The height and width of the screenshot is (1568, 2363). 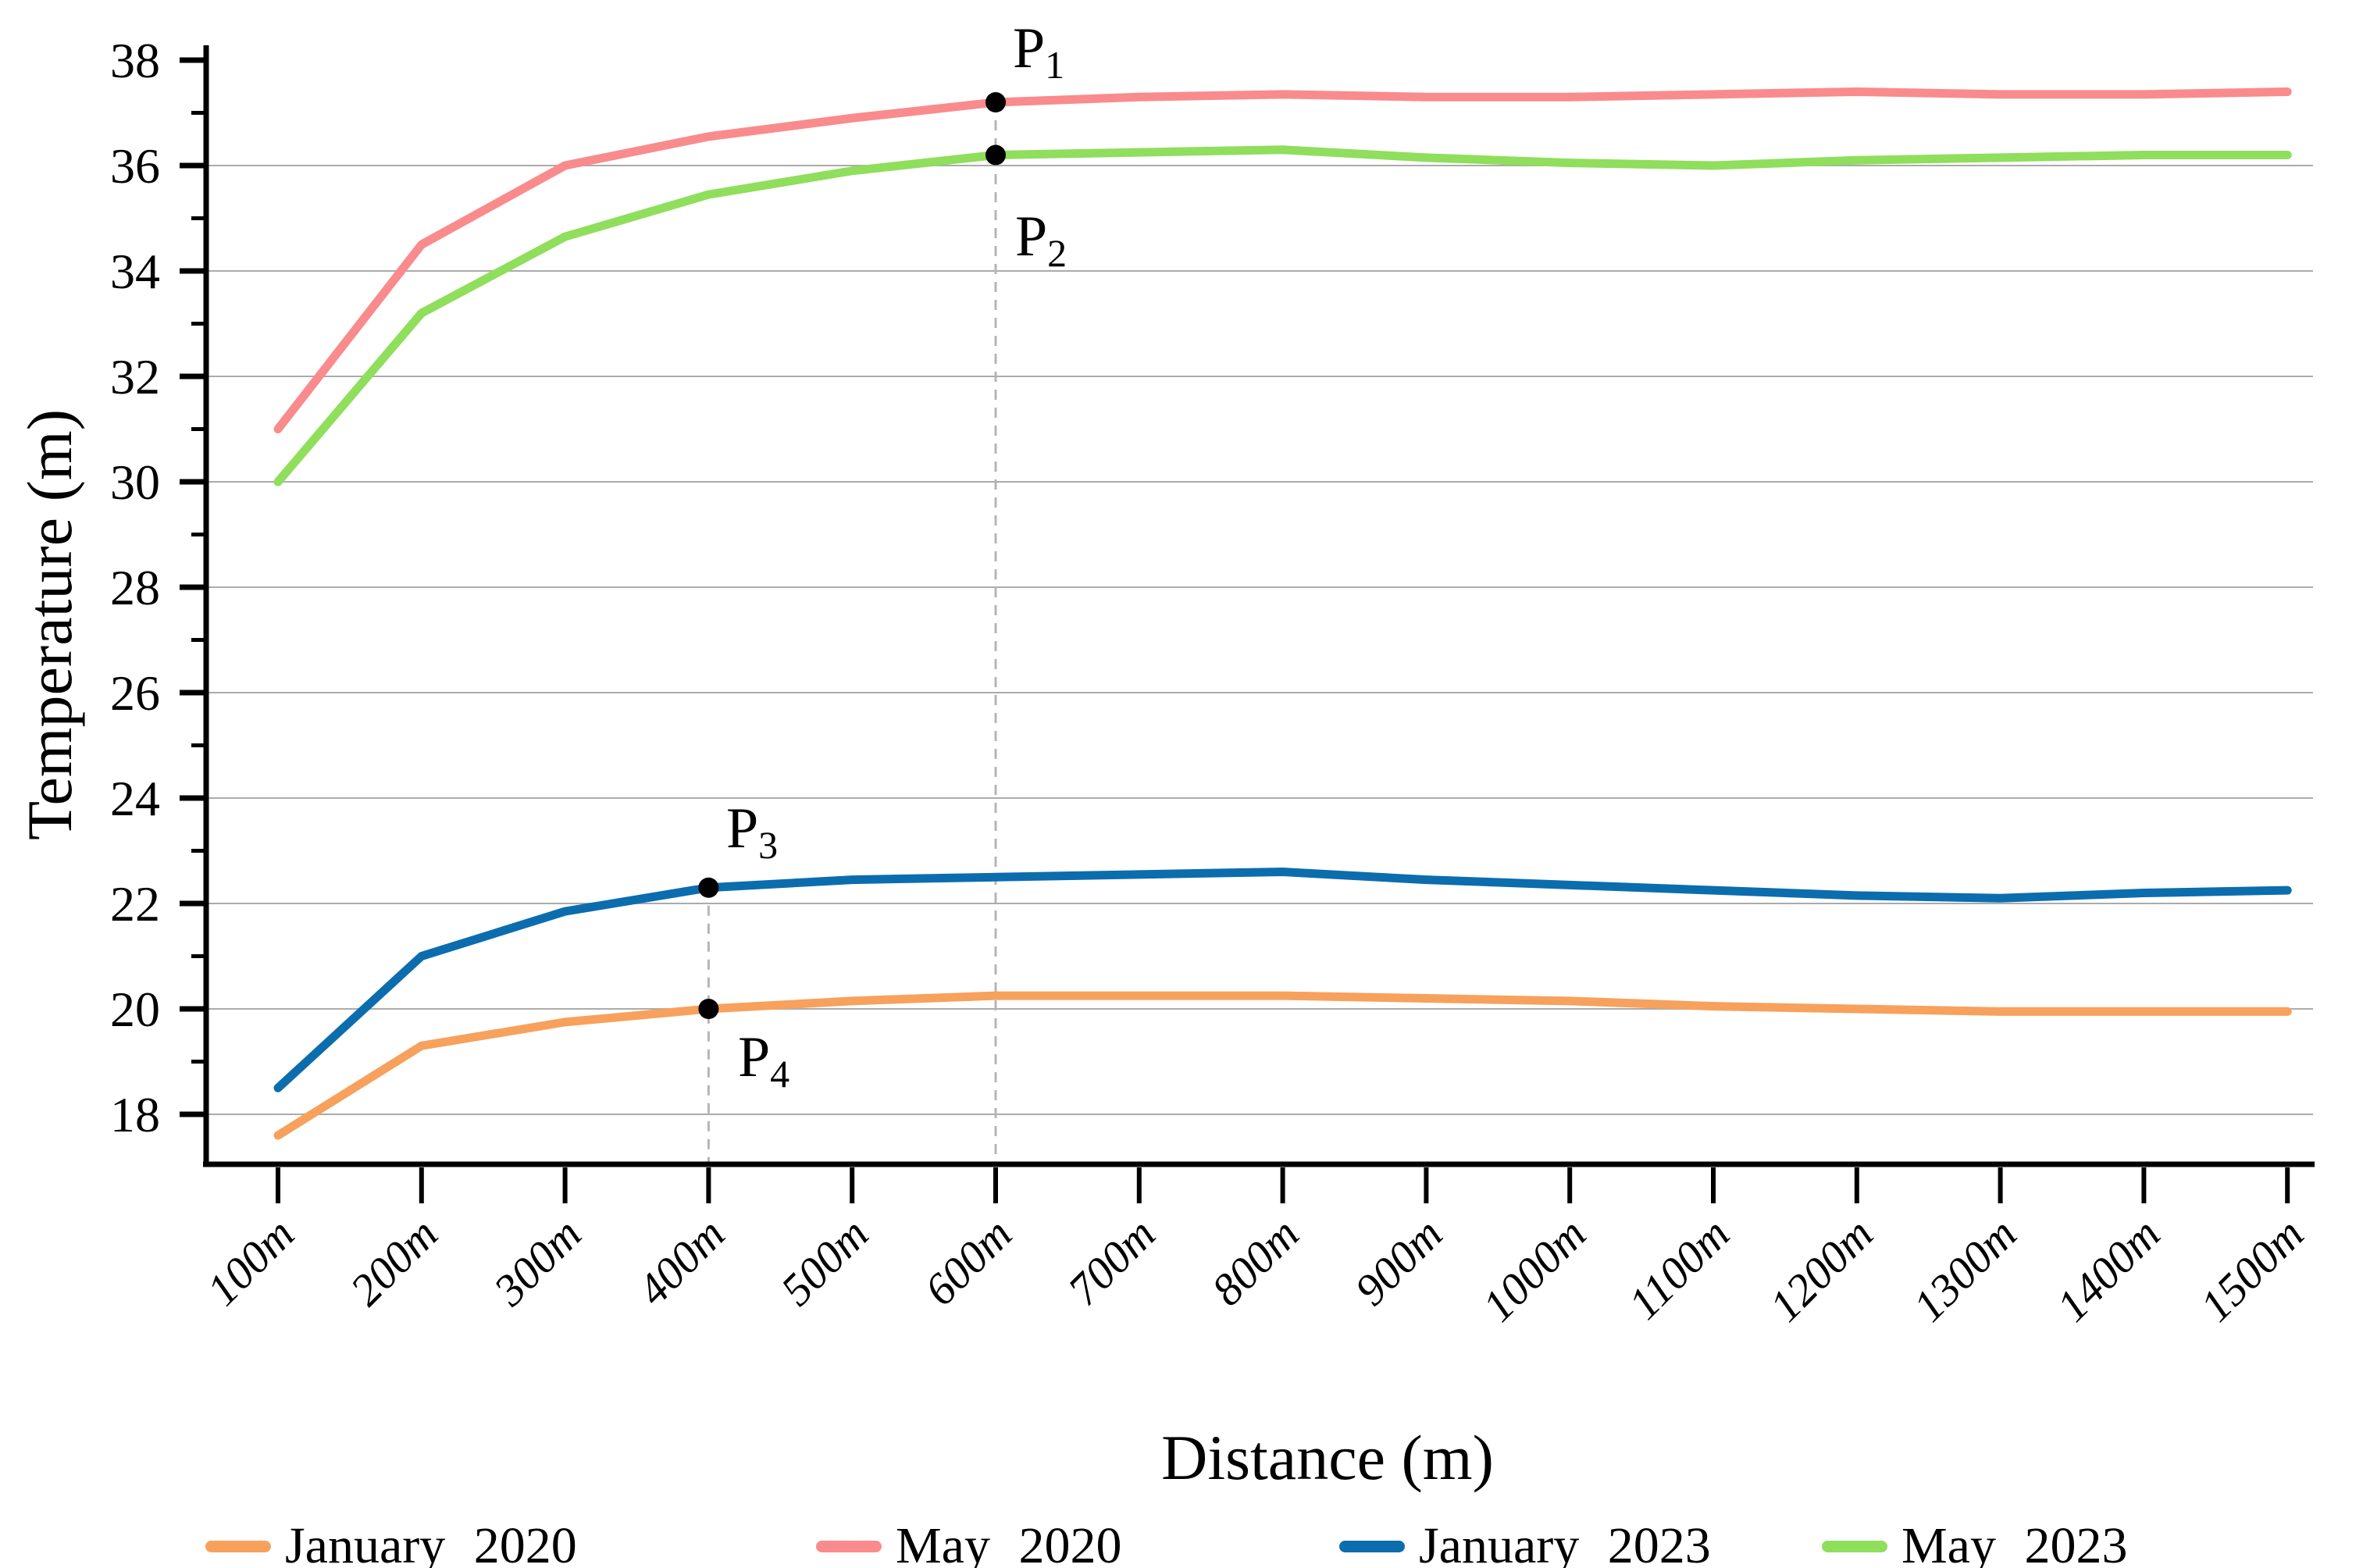 What do you see at coordinates (1565, 1542) in the screenshot?
I see `legend-label-january-2023: January 2023` at bounding box center [1565, 1542].